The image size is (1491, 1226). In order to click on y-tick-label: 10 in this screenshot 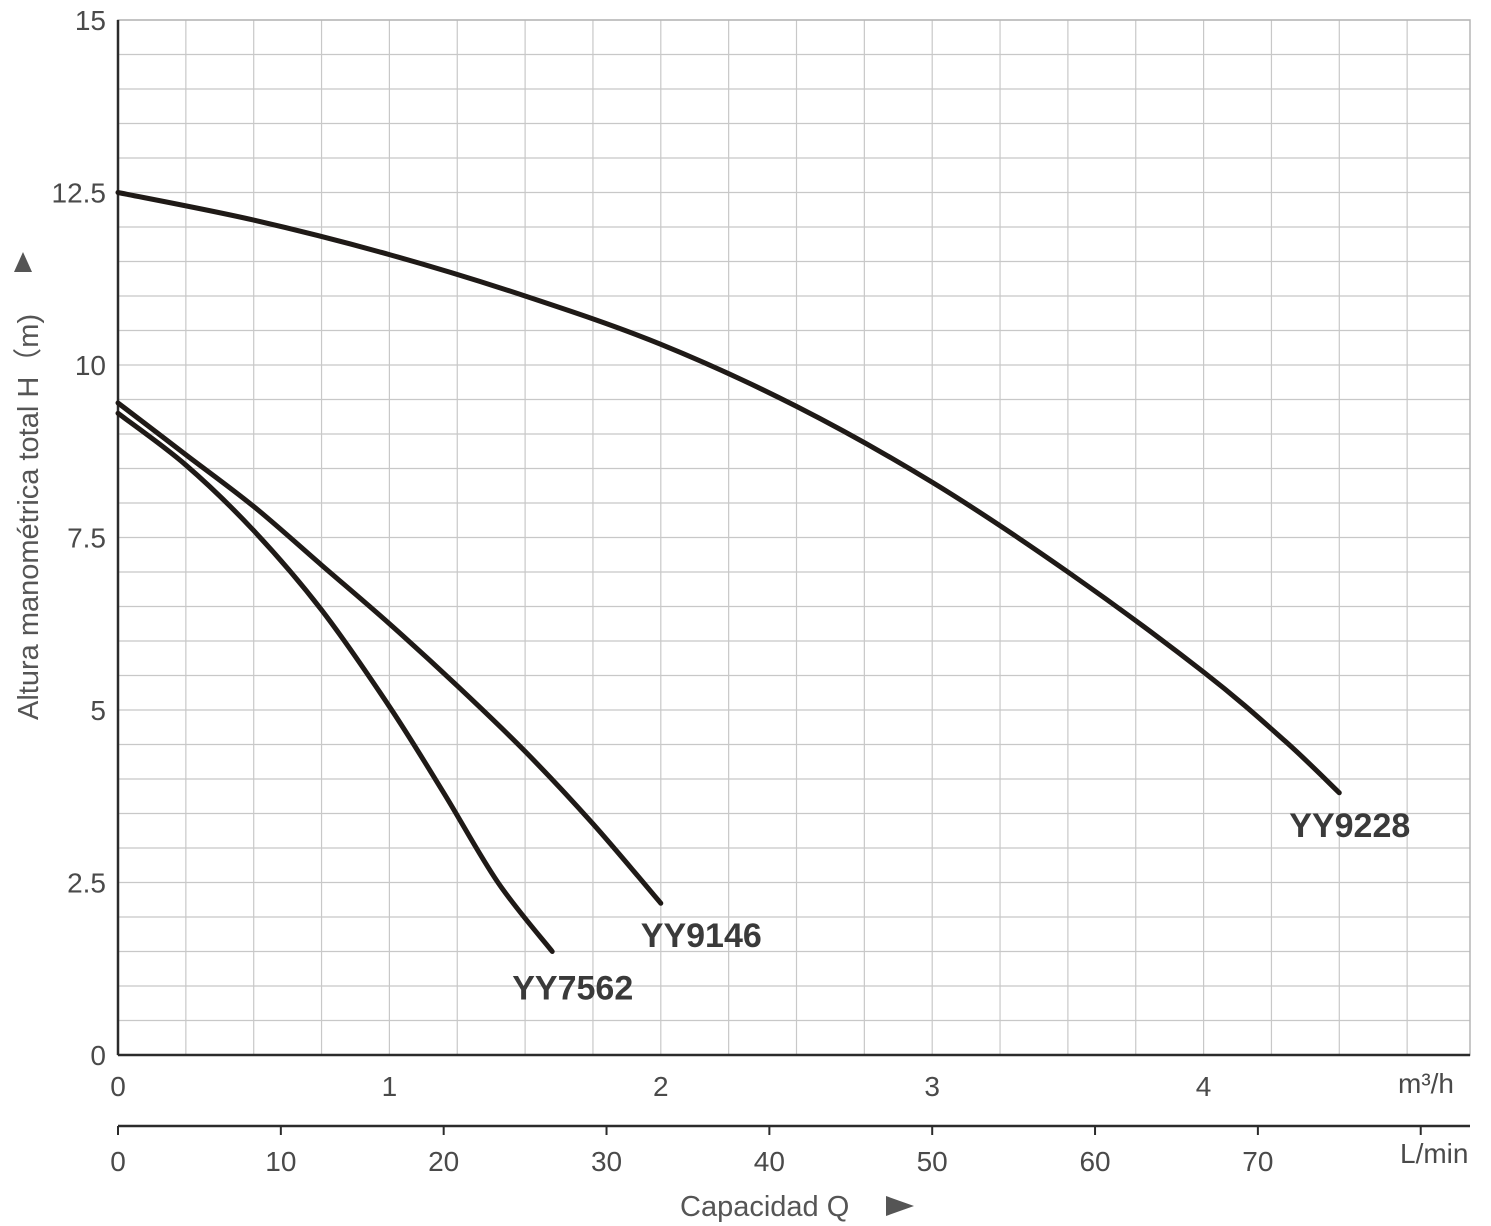, I will do `click(90, 365)`.